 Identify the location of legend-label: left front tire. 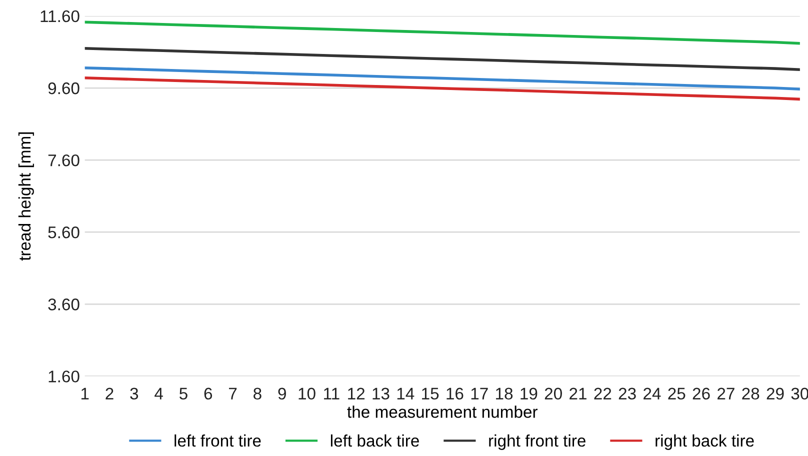
(217, 440).